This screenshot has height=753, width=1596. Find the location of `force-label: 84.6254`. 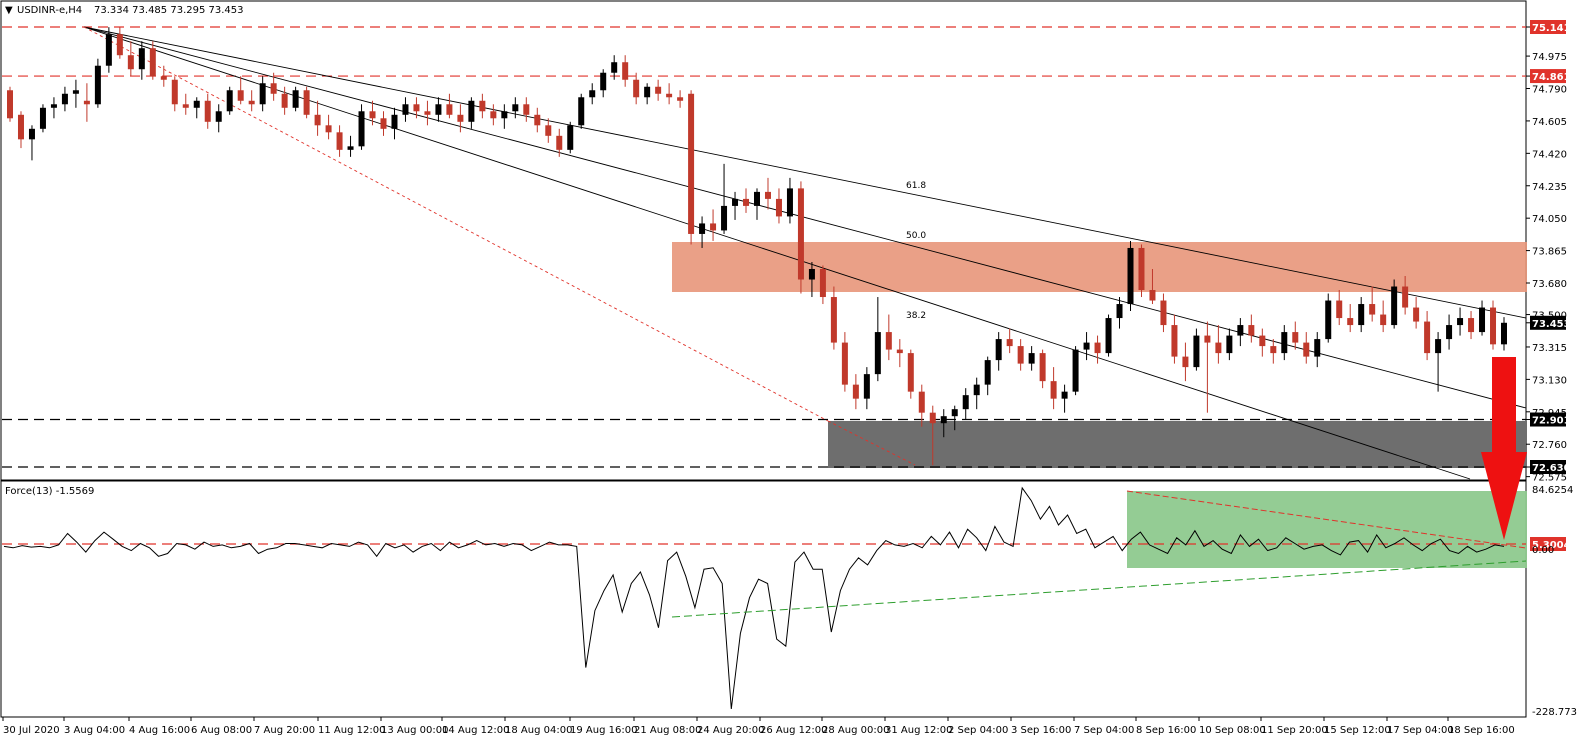

force-label: 84.6254 is located at coordinates (1552, 490).